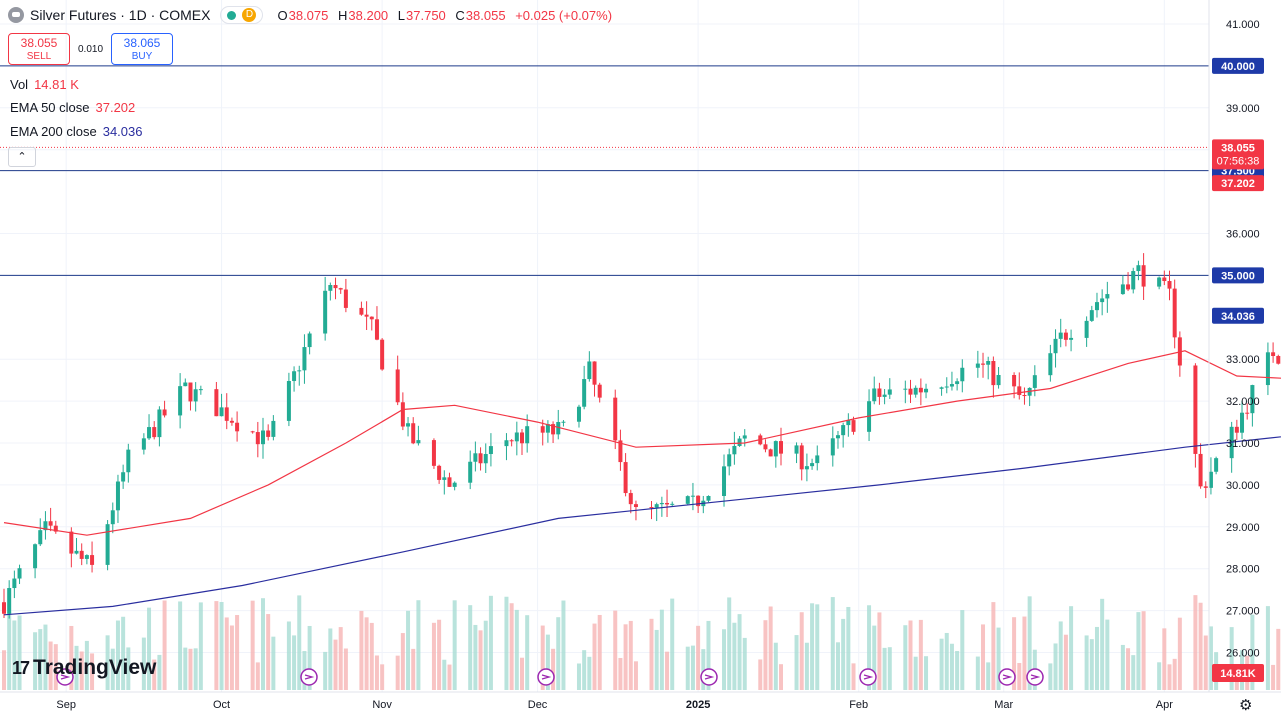  Describe the element at coordinates (1243, 654) in the screenshot. I see `y-tick-label: 26.000` at that location.